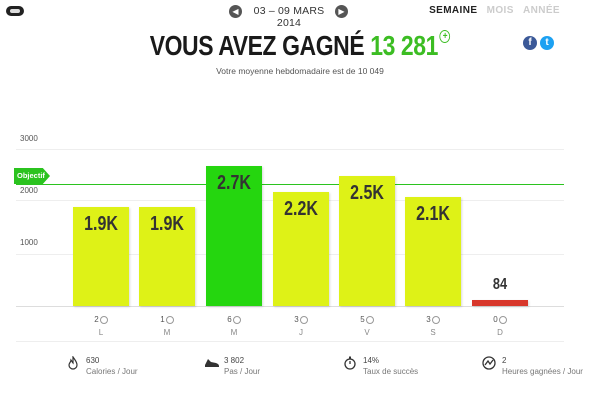  Describe the element at coordinates (290, 306) in the screenshot. I see `x-axis` at that location.